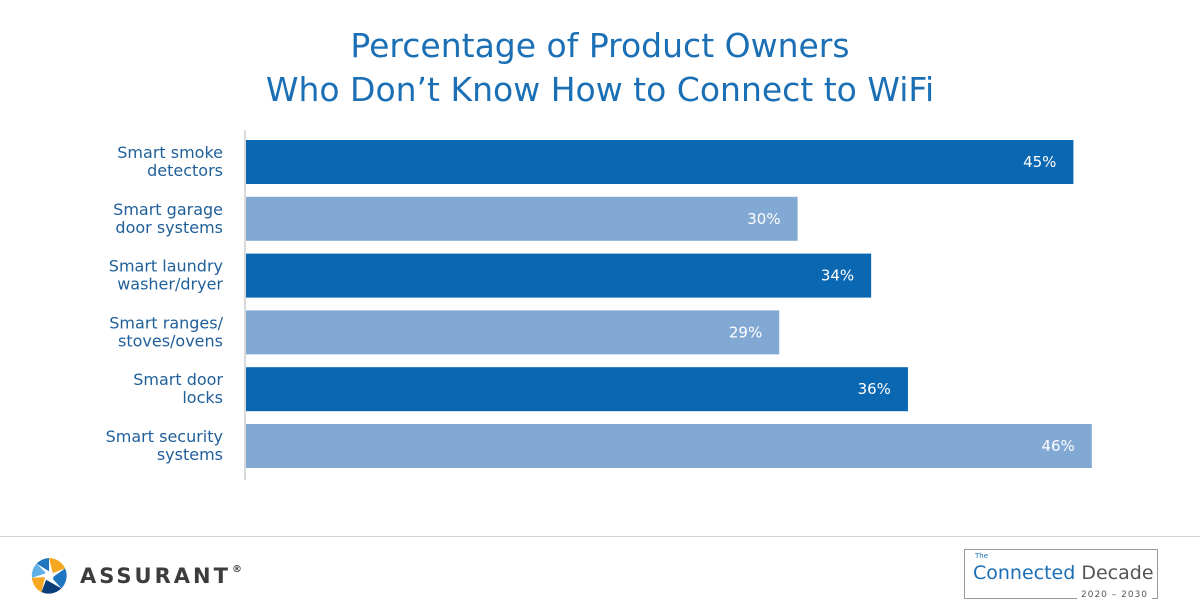 This screenshot has height=612, width=1200. What do you see at coordinates (1063, 573) in the screenshot?
I see `badge-title: Connected Decade` at bounding box center [1063, 573].